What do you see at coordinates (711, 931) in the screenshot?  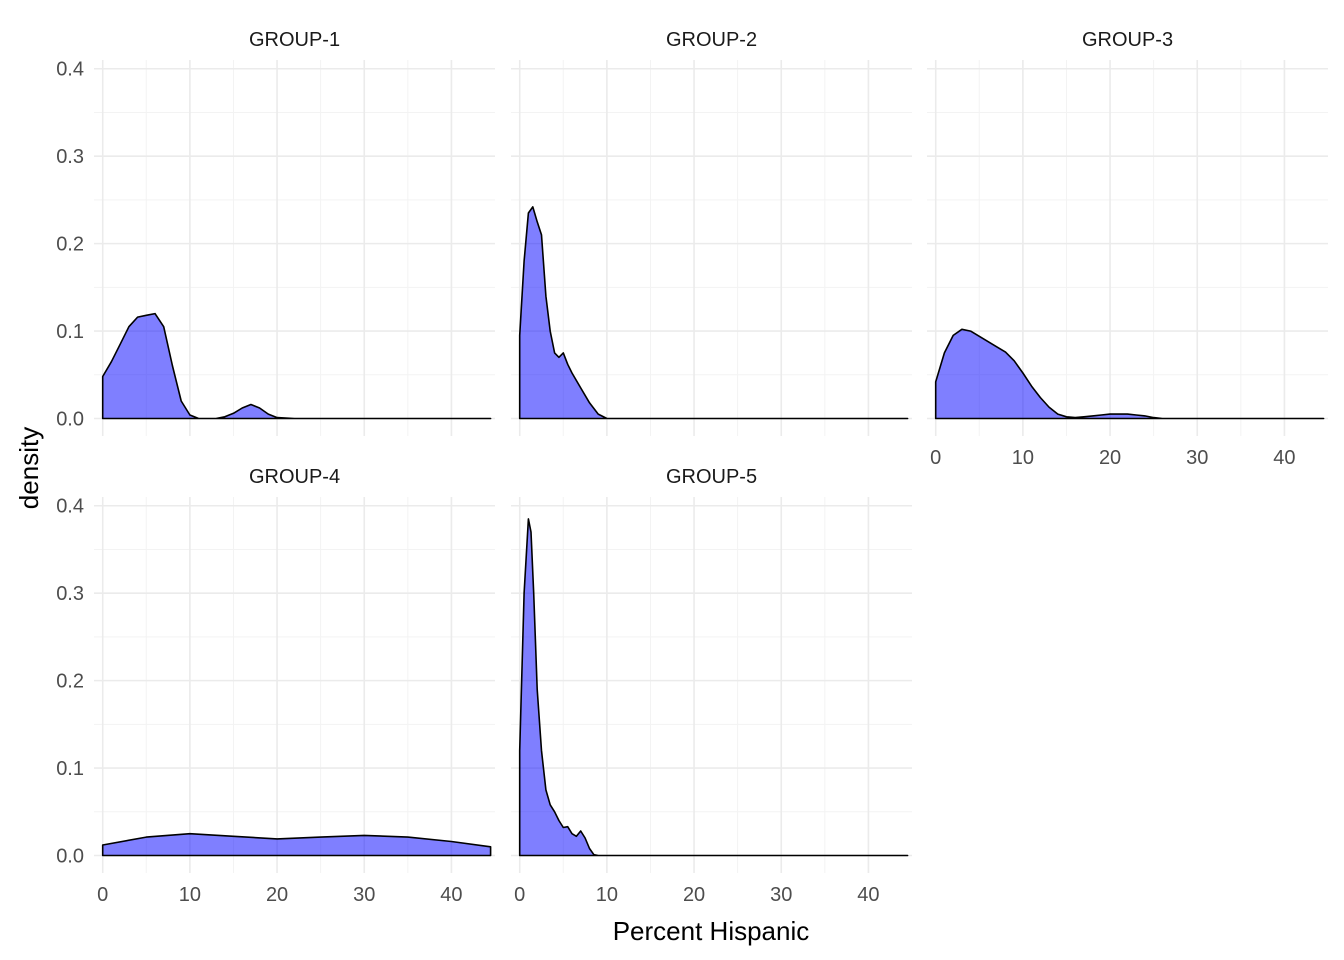 I see `x-axis-title: Percent Hispanic` at bounding box center [711, 931].